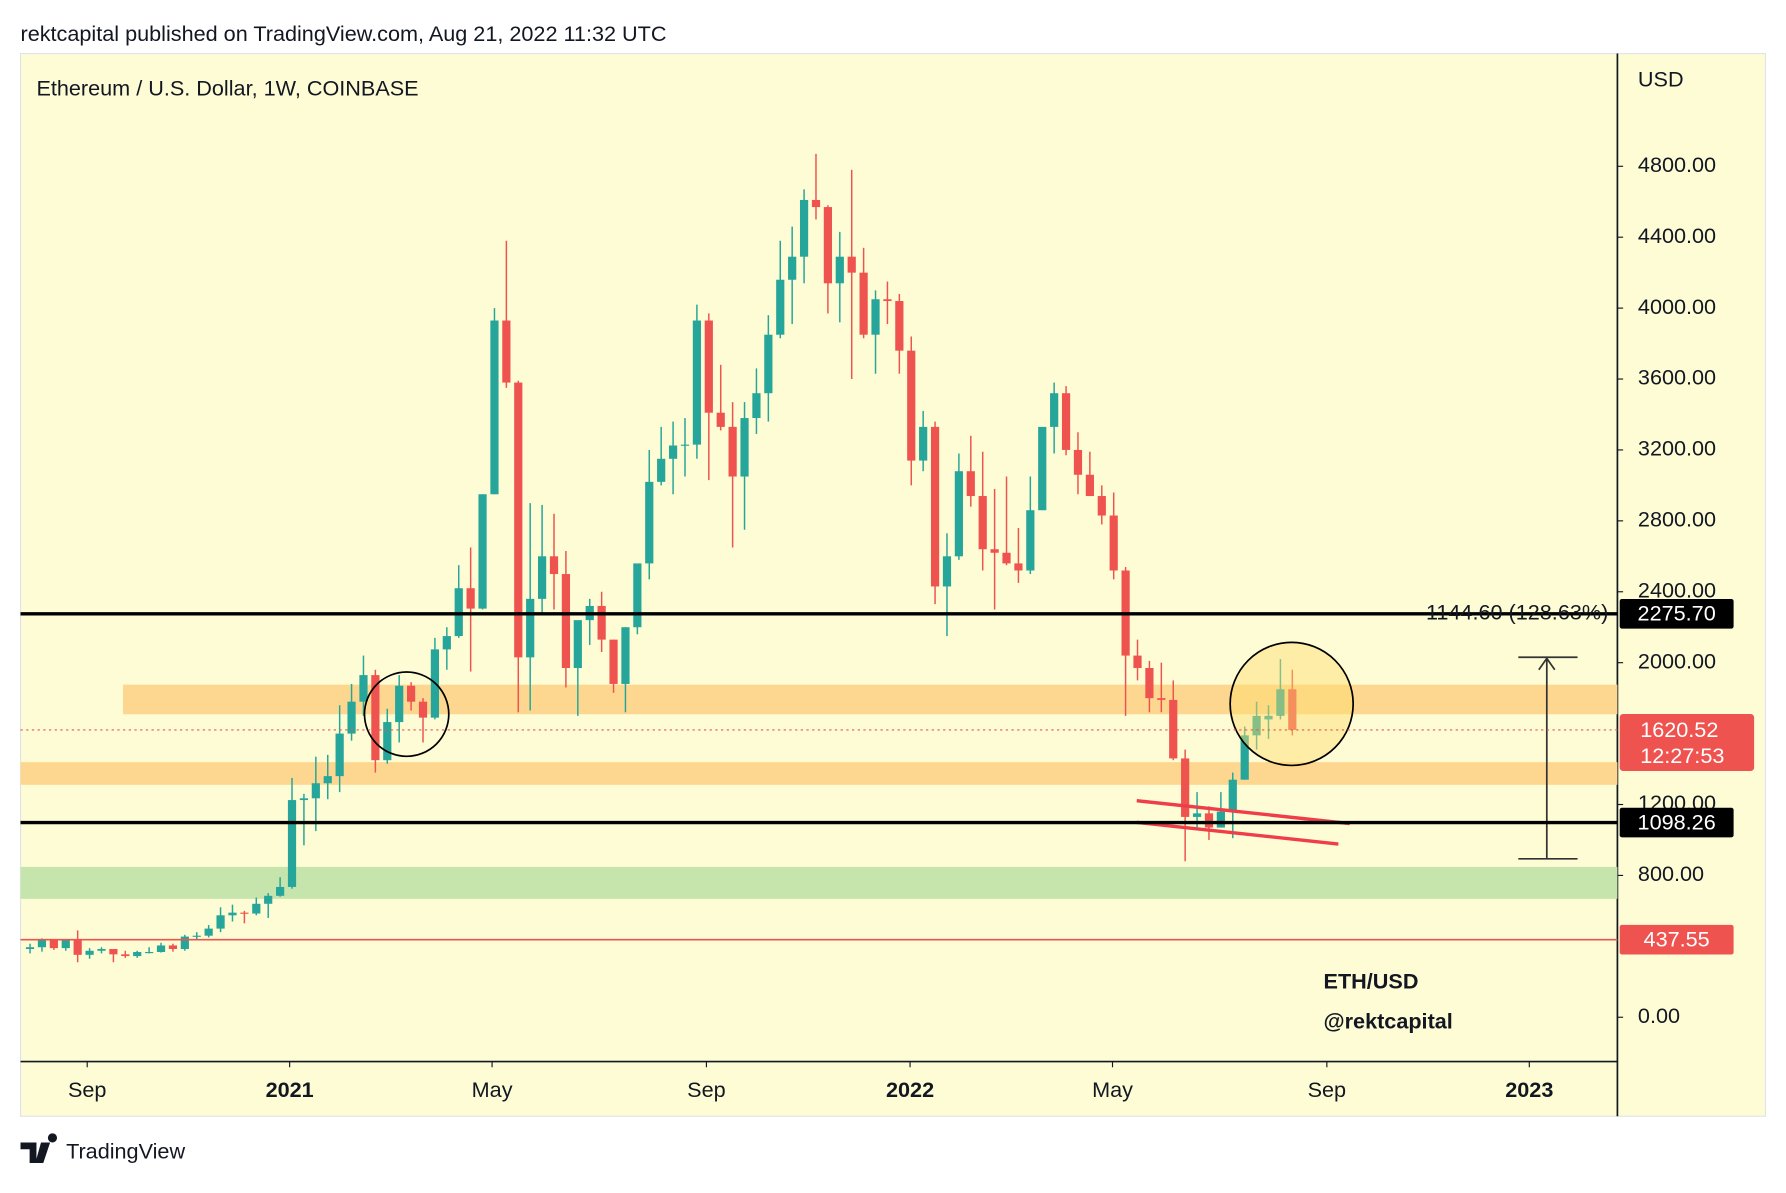 Image resolution: width=1786 pixels, height=1193 pixels. I want to click on y-tick-label: 3600.00, so click(1677, 377).